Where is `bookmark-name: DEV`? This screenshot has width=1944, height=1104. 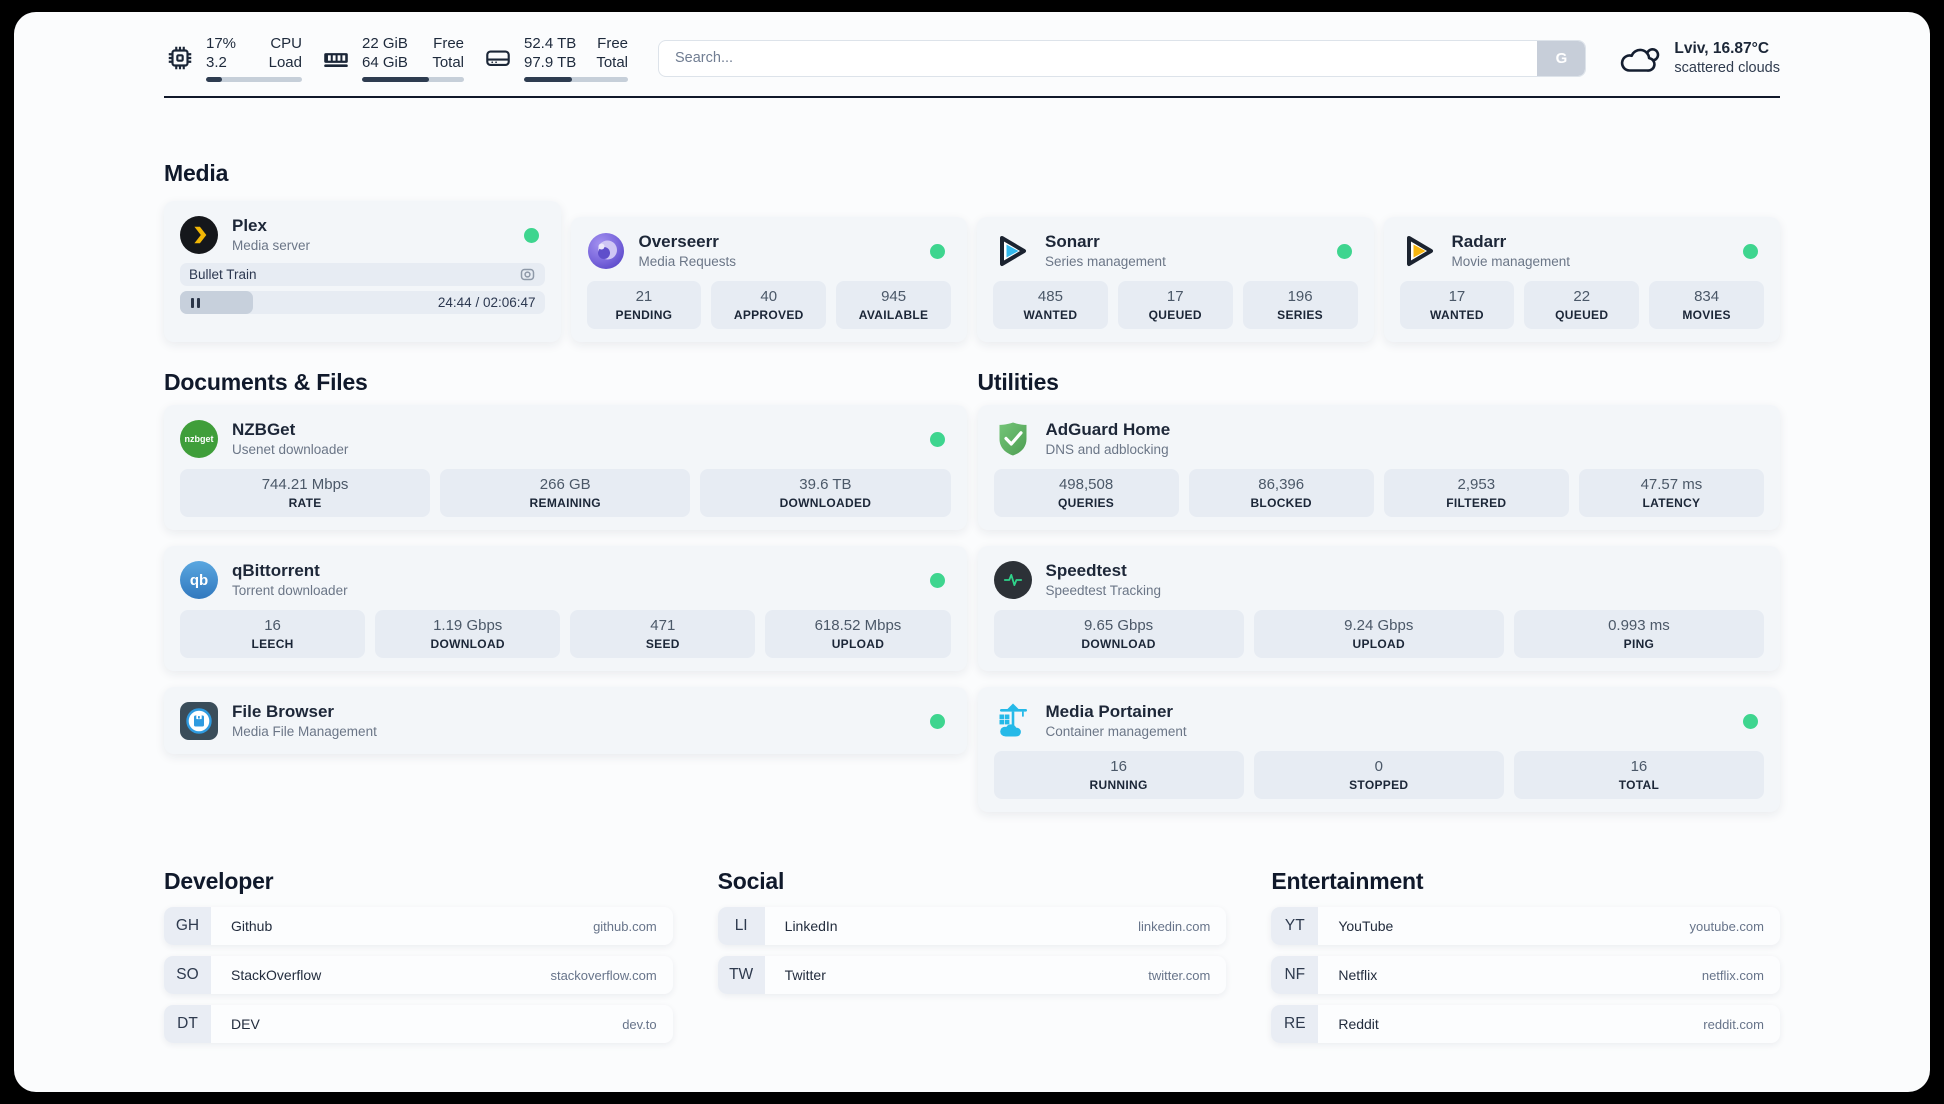 bookmark-name: DEV is located at coordinates (245, 1024).